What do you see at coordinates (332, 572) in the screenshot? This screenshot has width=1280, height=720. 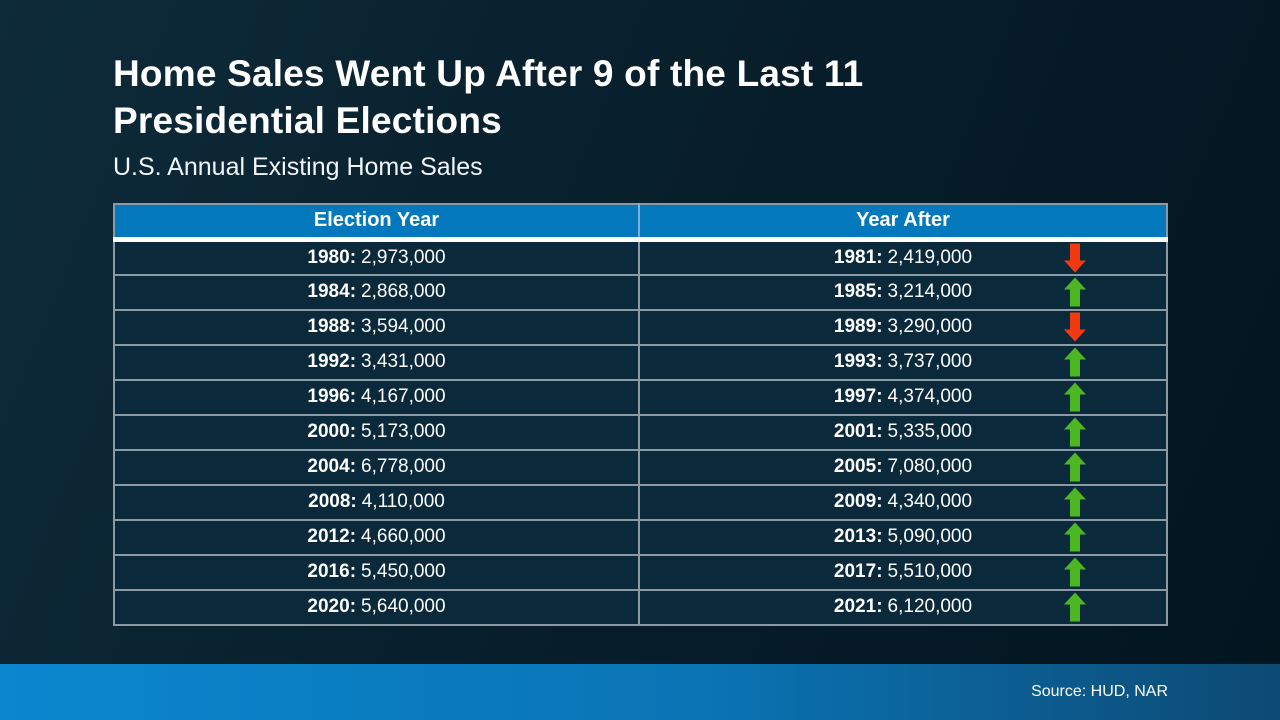 I see `election-year-label: 2016:` at bounding box center [332, 572].